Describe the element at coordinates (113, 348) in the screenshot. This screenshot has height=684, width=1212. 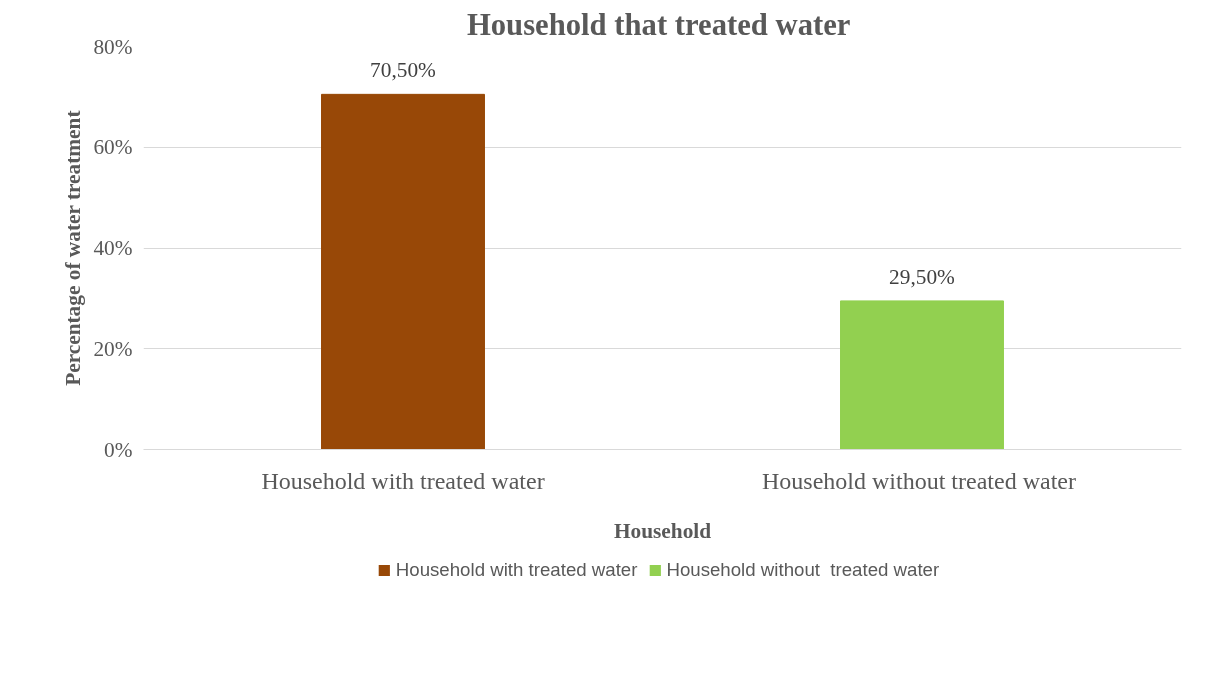
I see `y-tick-label: 20%` at that location.